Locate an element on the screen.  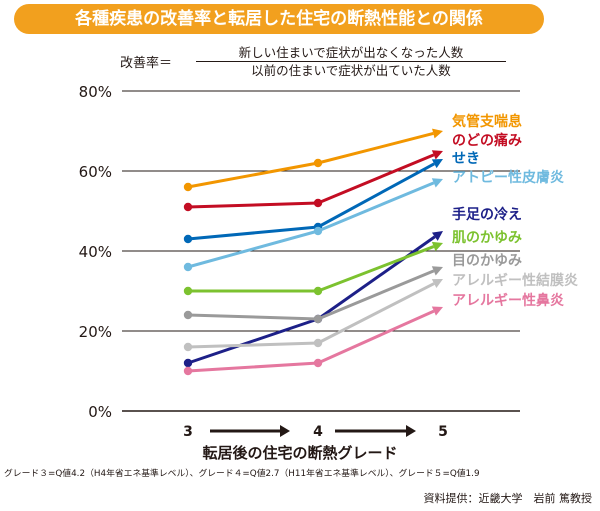
series-label: アレルギー性結膜炎 is located at coordinates (515, 280).